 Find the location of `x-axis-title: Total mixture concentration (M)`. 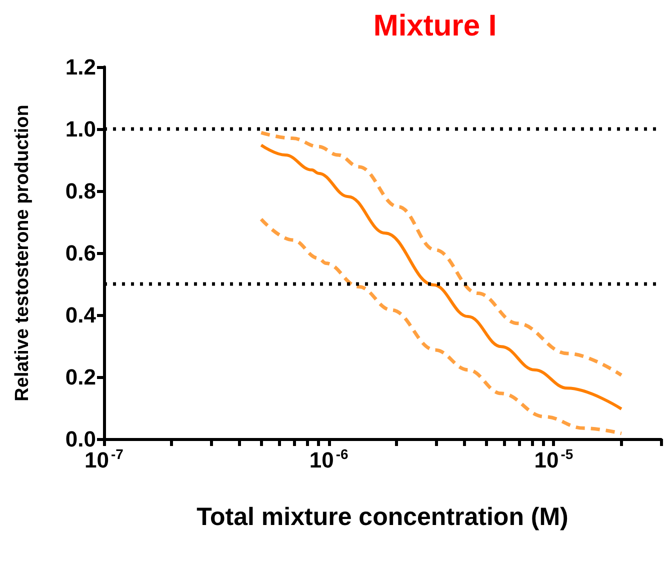

x-axis-title: Total mixture concentration (M) is located at coordinates (382, 517).